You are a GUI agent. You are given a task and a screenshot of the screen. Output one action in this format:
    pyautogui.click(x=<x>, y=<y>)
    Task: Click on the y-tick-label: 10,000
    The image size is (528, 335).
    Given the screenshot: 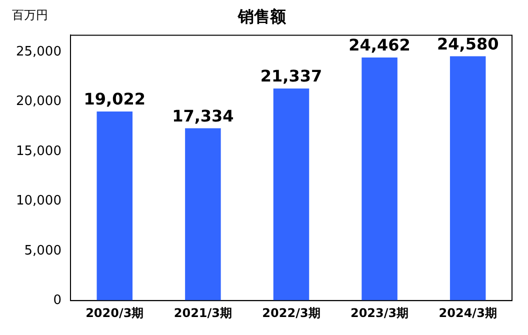 What is the action you would take?
    pyautogui.click(x=39, y=201)
    